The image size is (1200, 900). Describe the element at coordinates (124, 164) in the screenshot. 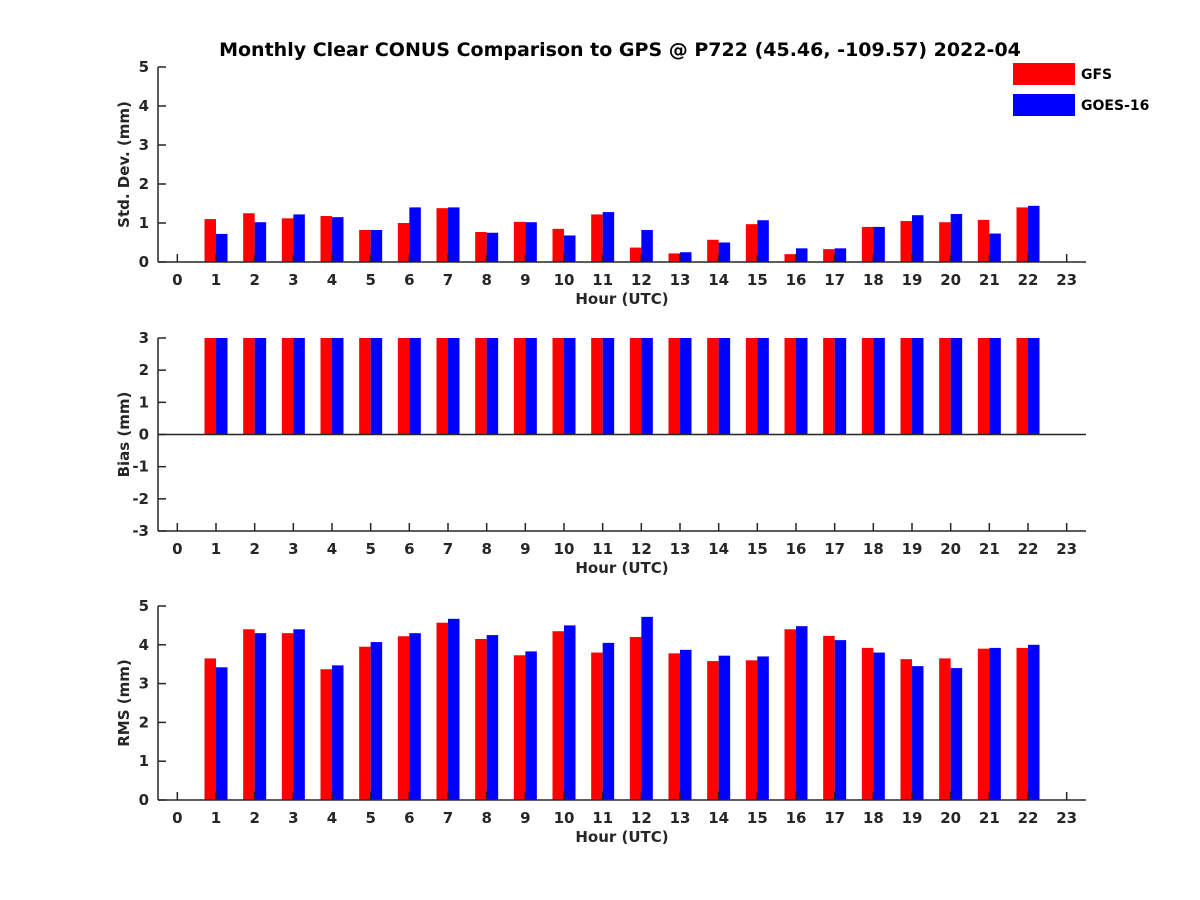

I see `y-axis-label: Std. Dev. (mm)` at that location.